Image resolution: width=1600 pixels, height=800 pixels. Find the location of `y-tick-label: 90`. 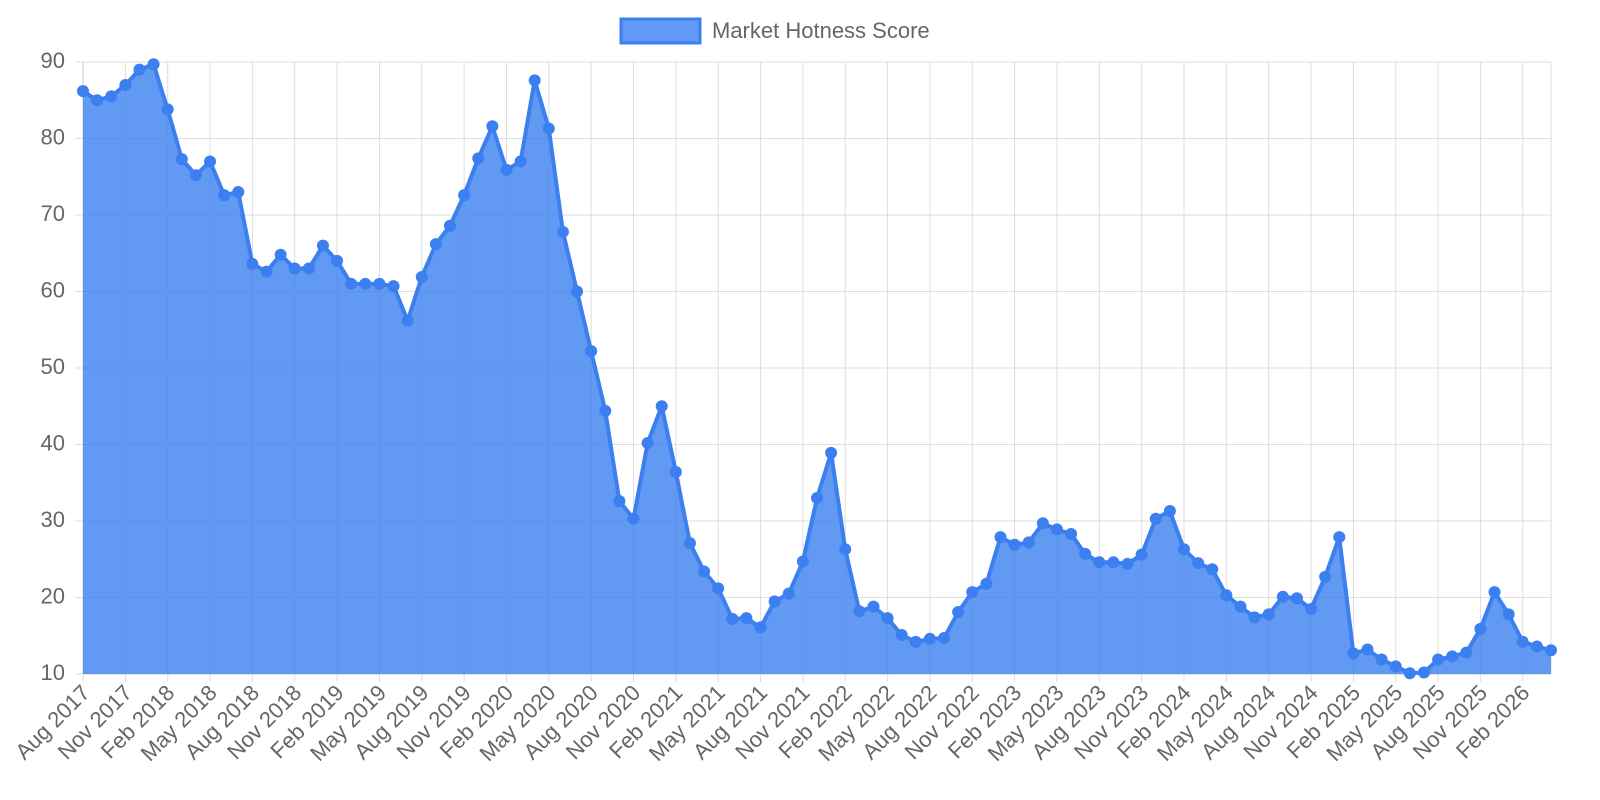

y-tick-label: 90 is located at coordinates (53, 60).